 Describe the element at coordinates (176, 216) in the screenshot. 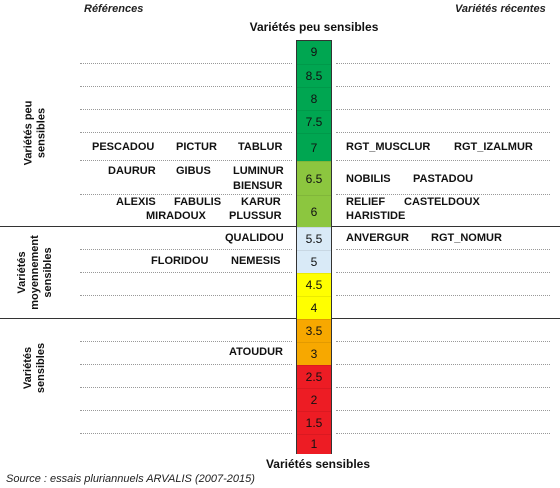

I see `variety-label: MIRADOUX` at that location.